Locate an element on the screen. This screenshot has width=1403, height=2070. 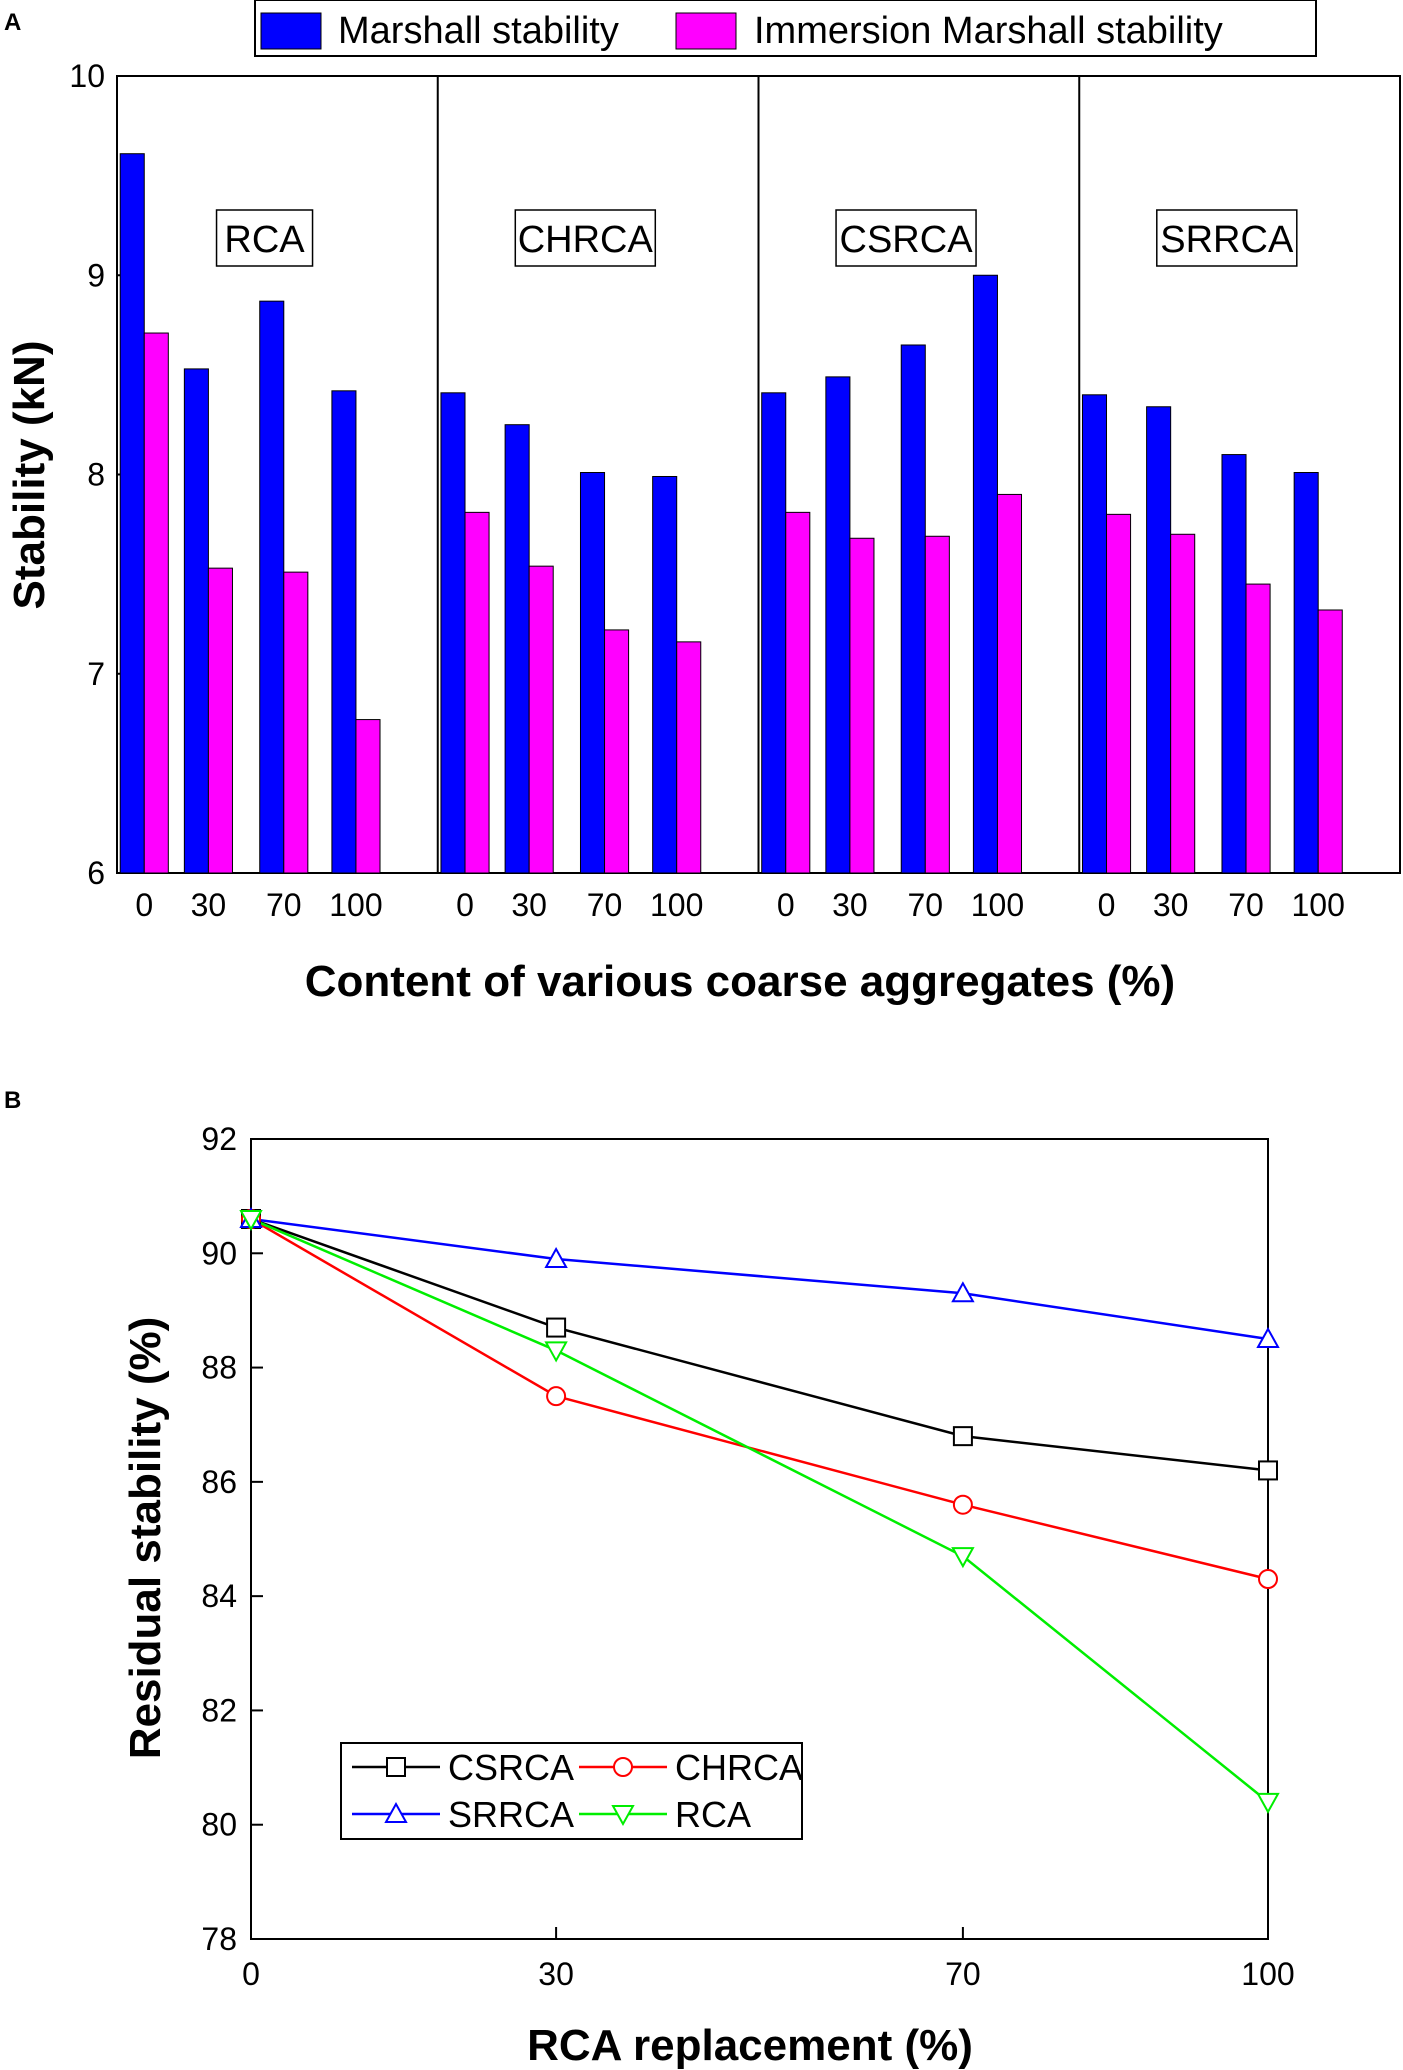
legend-a-box is located at coordinates (785, 28).